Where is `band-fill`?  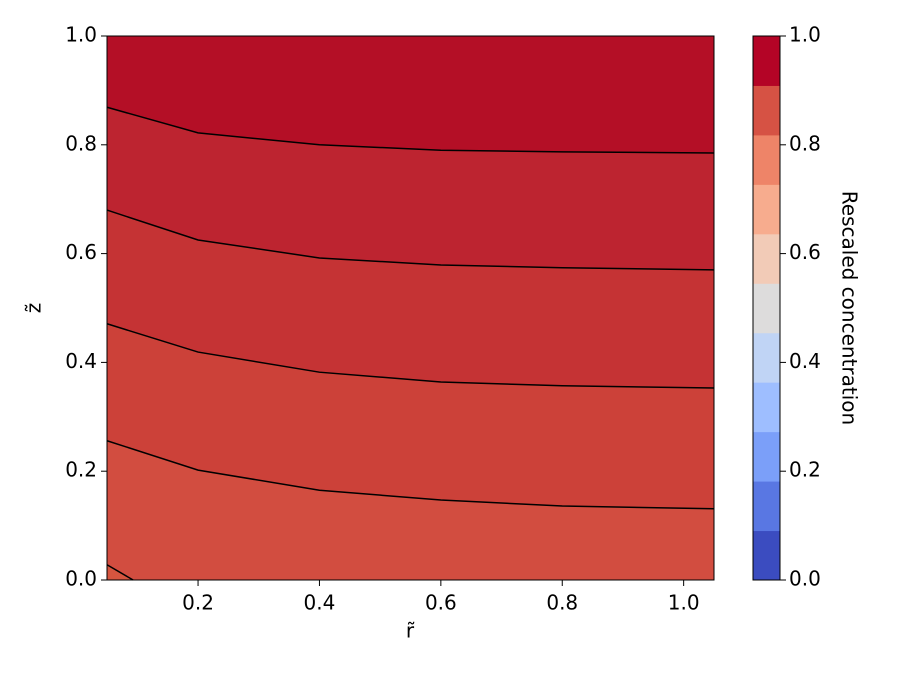 band-fill is located at coordinates (410, 510).